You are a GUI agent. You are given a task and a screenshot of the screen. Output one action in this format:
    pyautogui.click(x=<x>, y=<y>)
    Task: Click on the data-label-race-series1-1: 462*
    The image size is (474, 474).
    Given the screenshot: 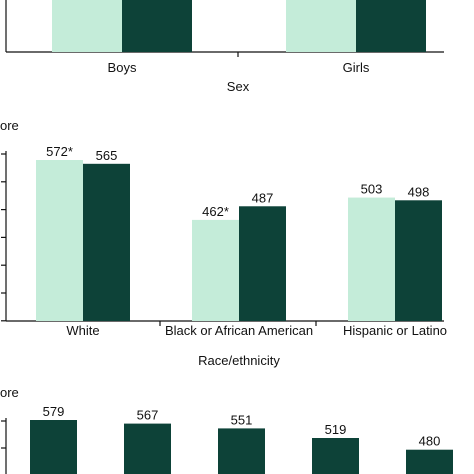 What is the action you would take?
    pyautogui.click(x=215, y=211)
    